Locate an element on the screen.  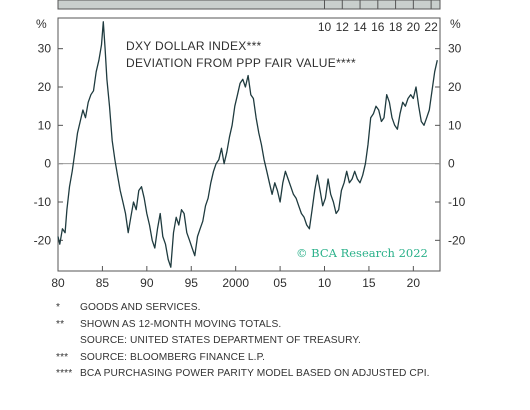
x-tick-label: 95 is located at coordinates (192, 283).